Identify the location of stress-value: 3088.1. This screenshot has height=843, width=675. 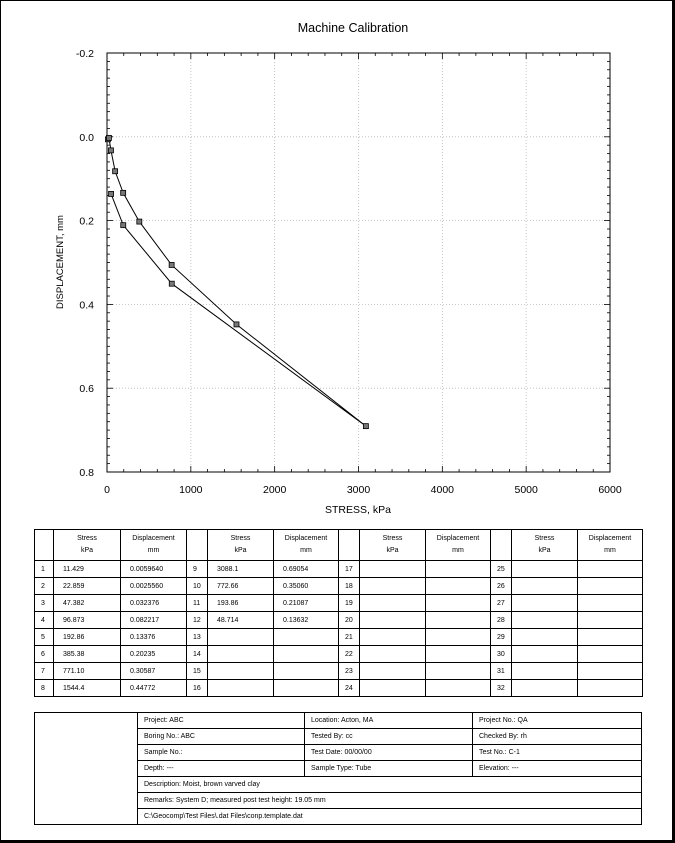
(240, 569).